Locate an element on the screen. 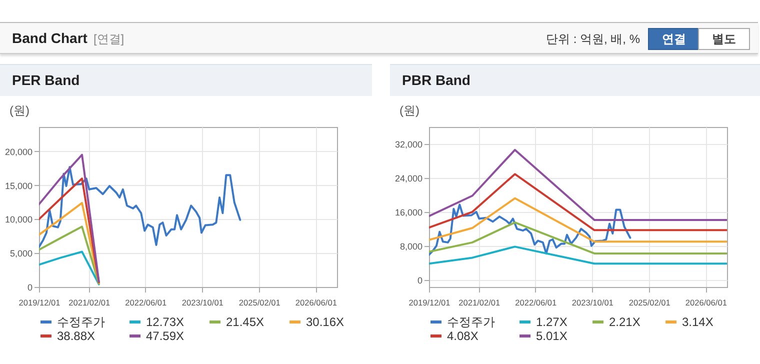 The width and height of the screenshot is (760, 364). legend-label: 1.27X is located at coordinates (552, 322).